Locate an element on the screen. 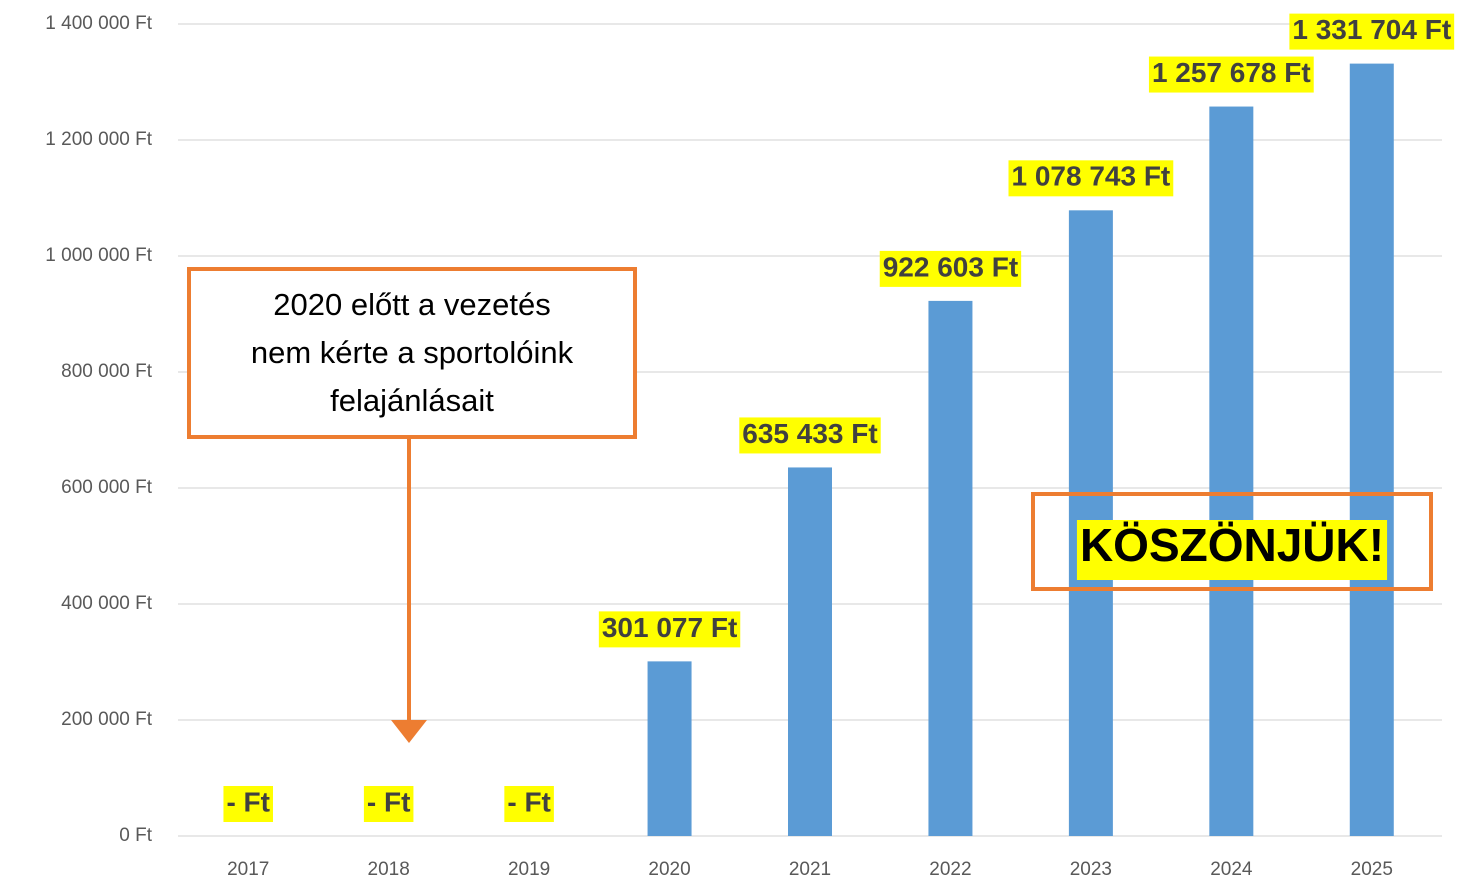 This screenshot has height=883, width=1462. thanks-text: KÖSZÖNJÜK! is located at coordinates (1232, 545).